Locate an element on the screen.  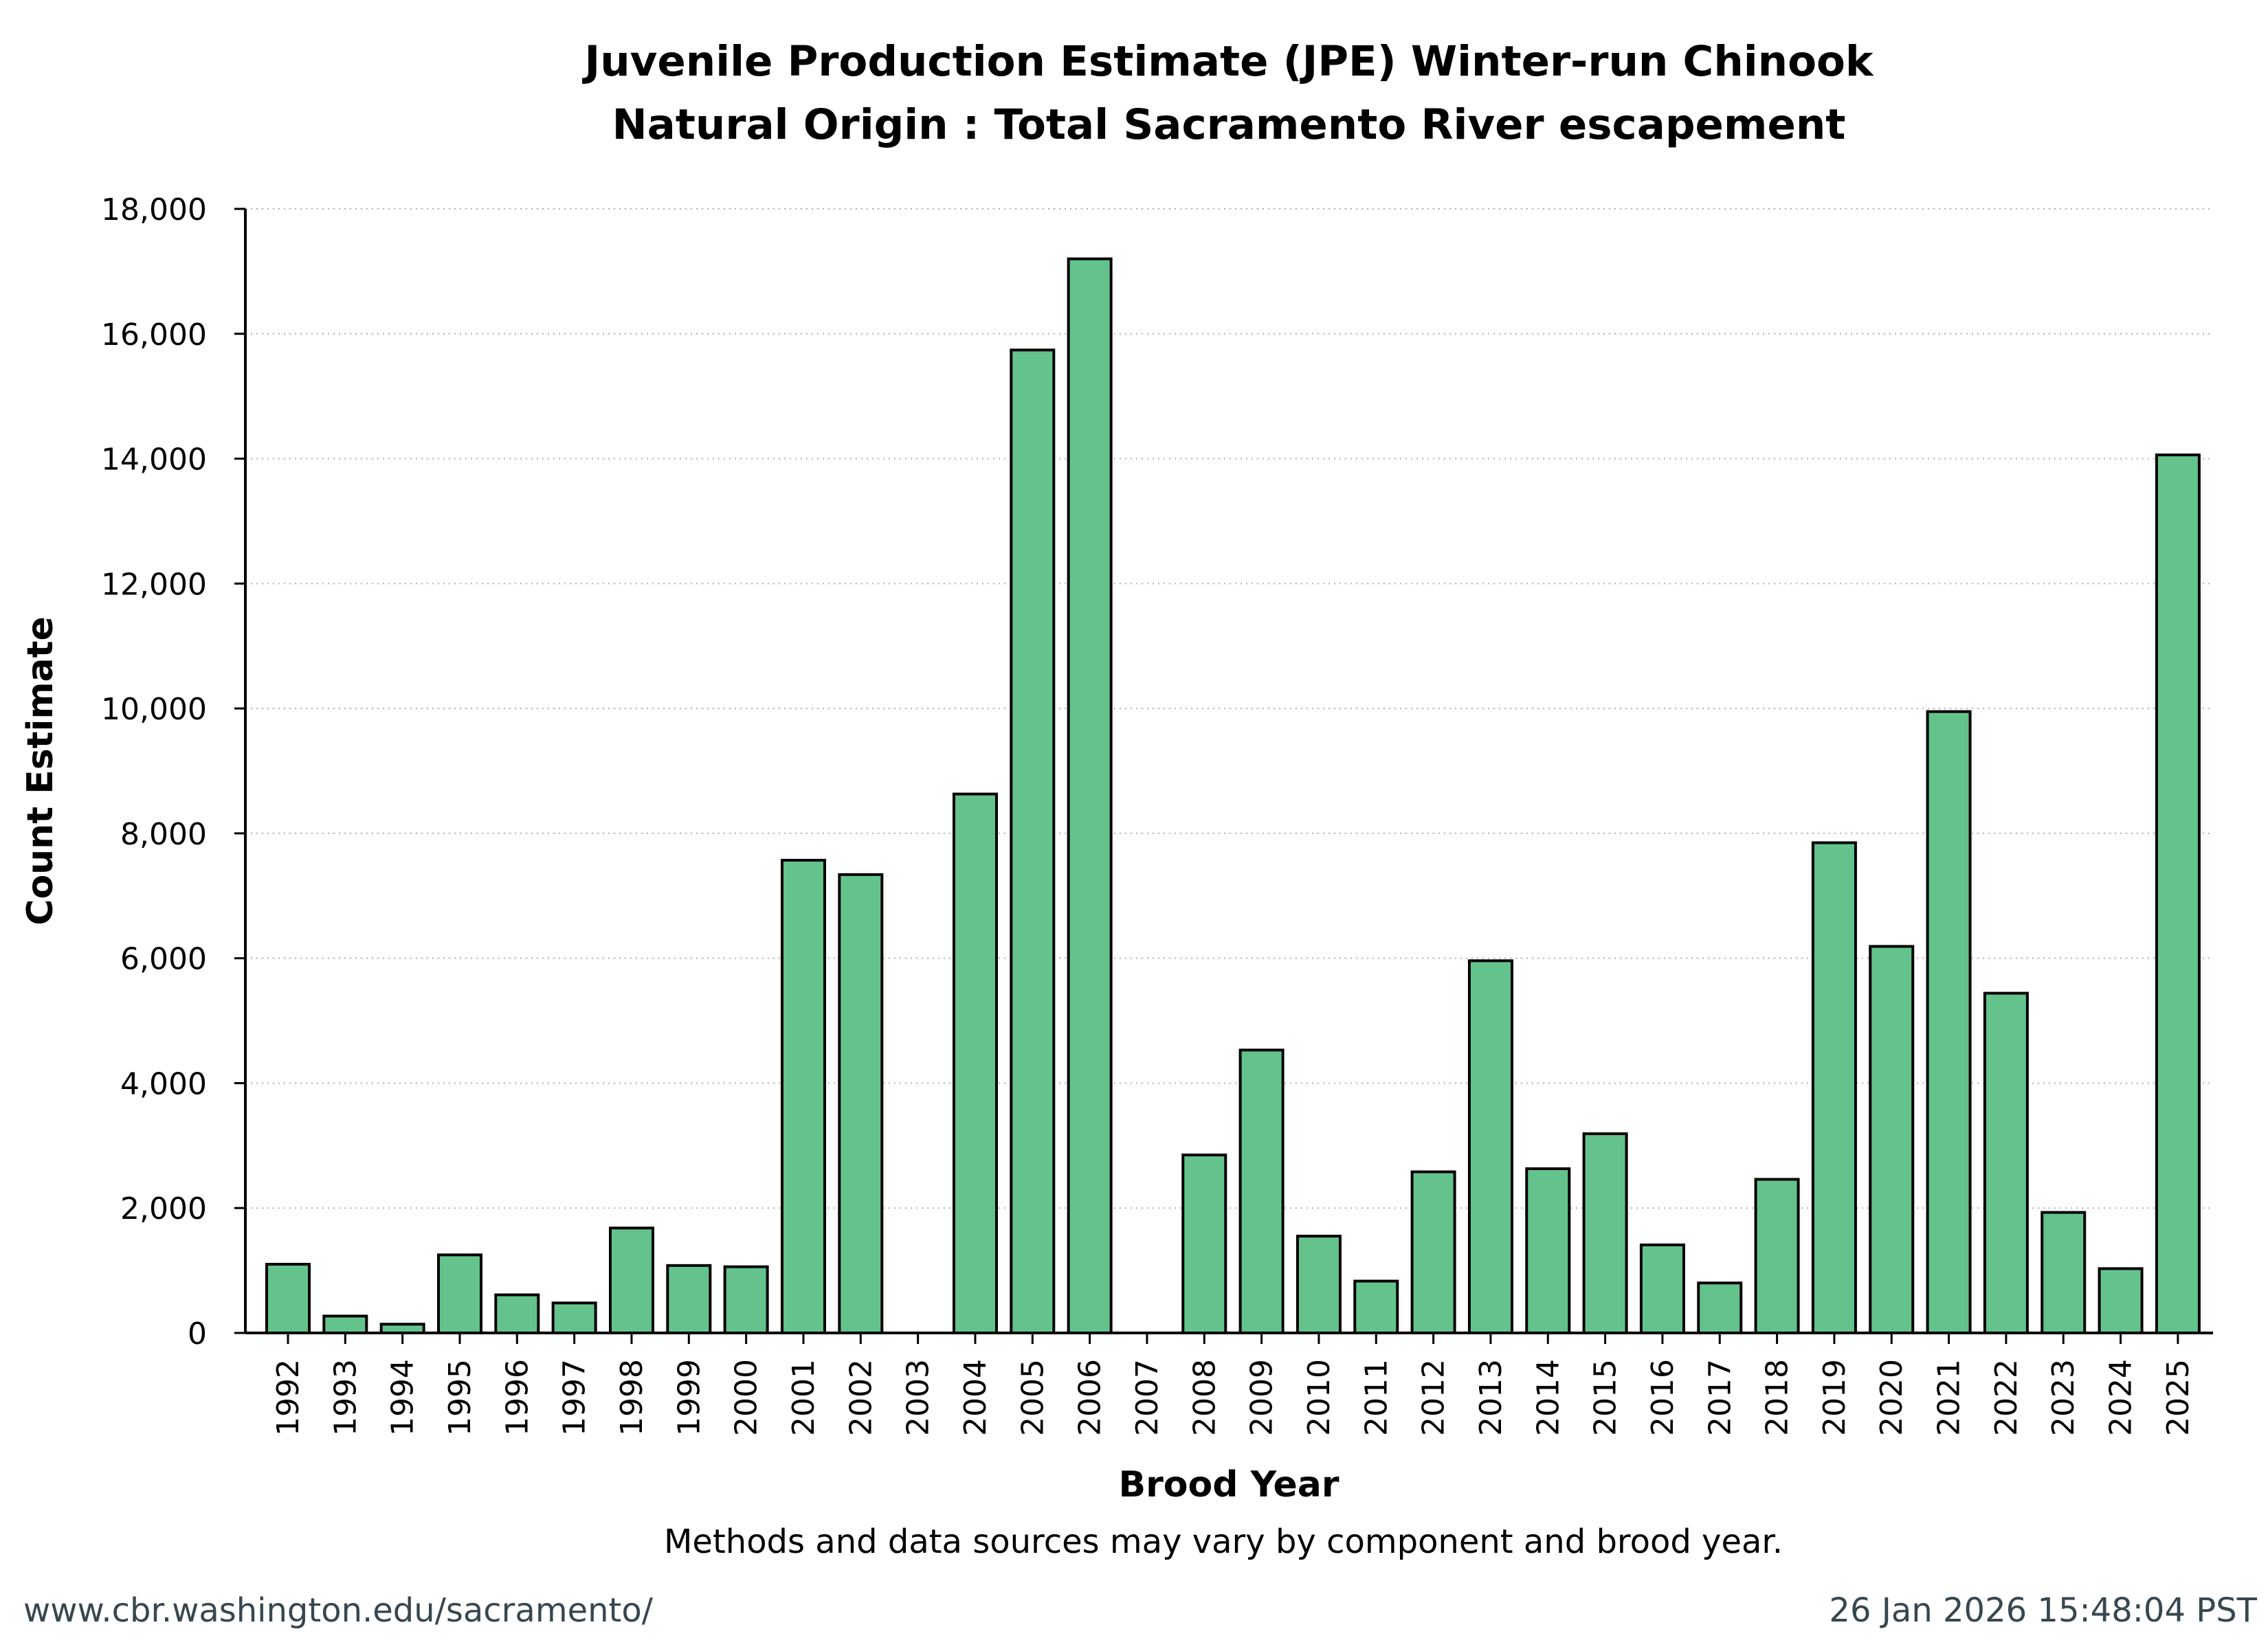
x-tick-label: 2023 is located at coordinates (2063, 1397).